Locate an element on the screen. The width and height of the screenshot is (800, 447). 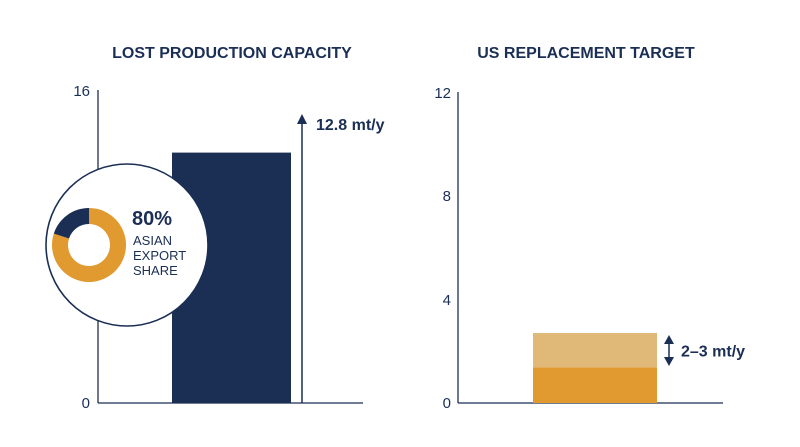
left-y-tick-label: 0 is located at coordinates (86, 403).